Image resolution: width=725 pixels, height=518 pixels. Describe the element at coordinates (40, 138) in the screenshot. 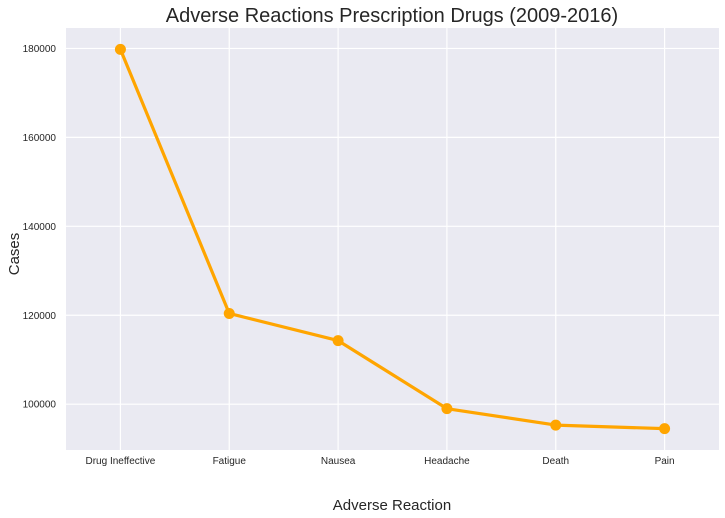

I see `y-tick-label: 160000` at that location.